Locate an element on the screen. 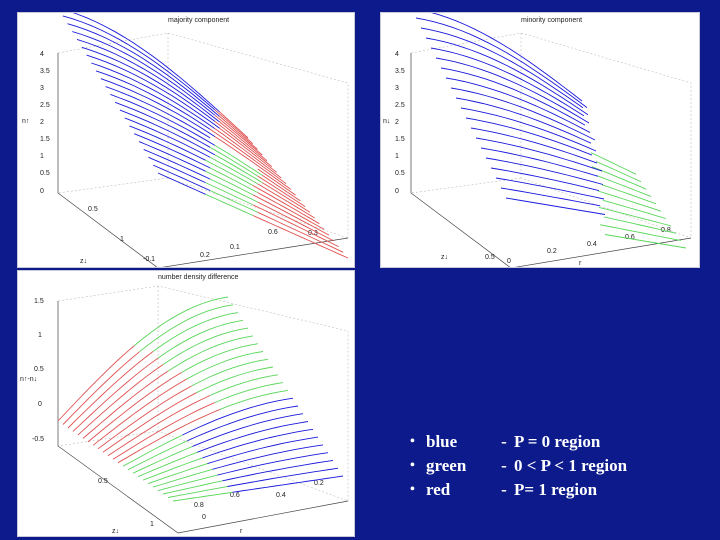 The image size is (720, 540). legend-item-red: • red - P= 1 region is located at coordinates (518, 490).